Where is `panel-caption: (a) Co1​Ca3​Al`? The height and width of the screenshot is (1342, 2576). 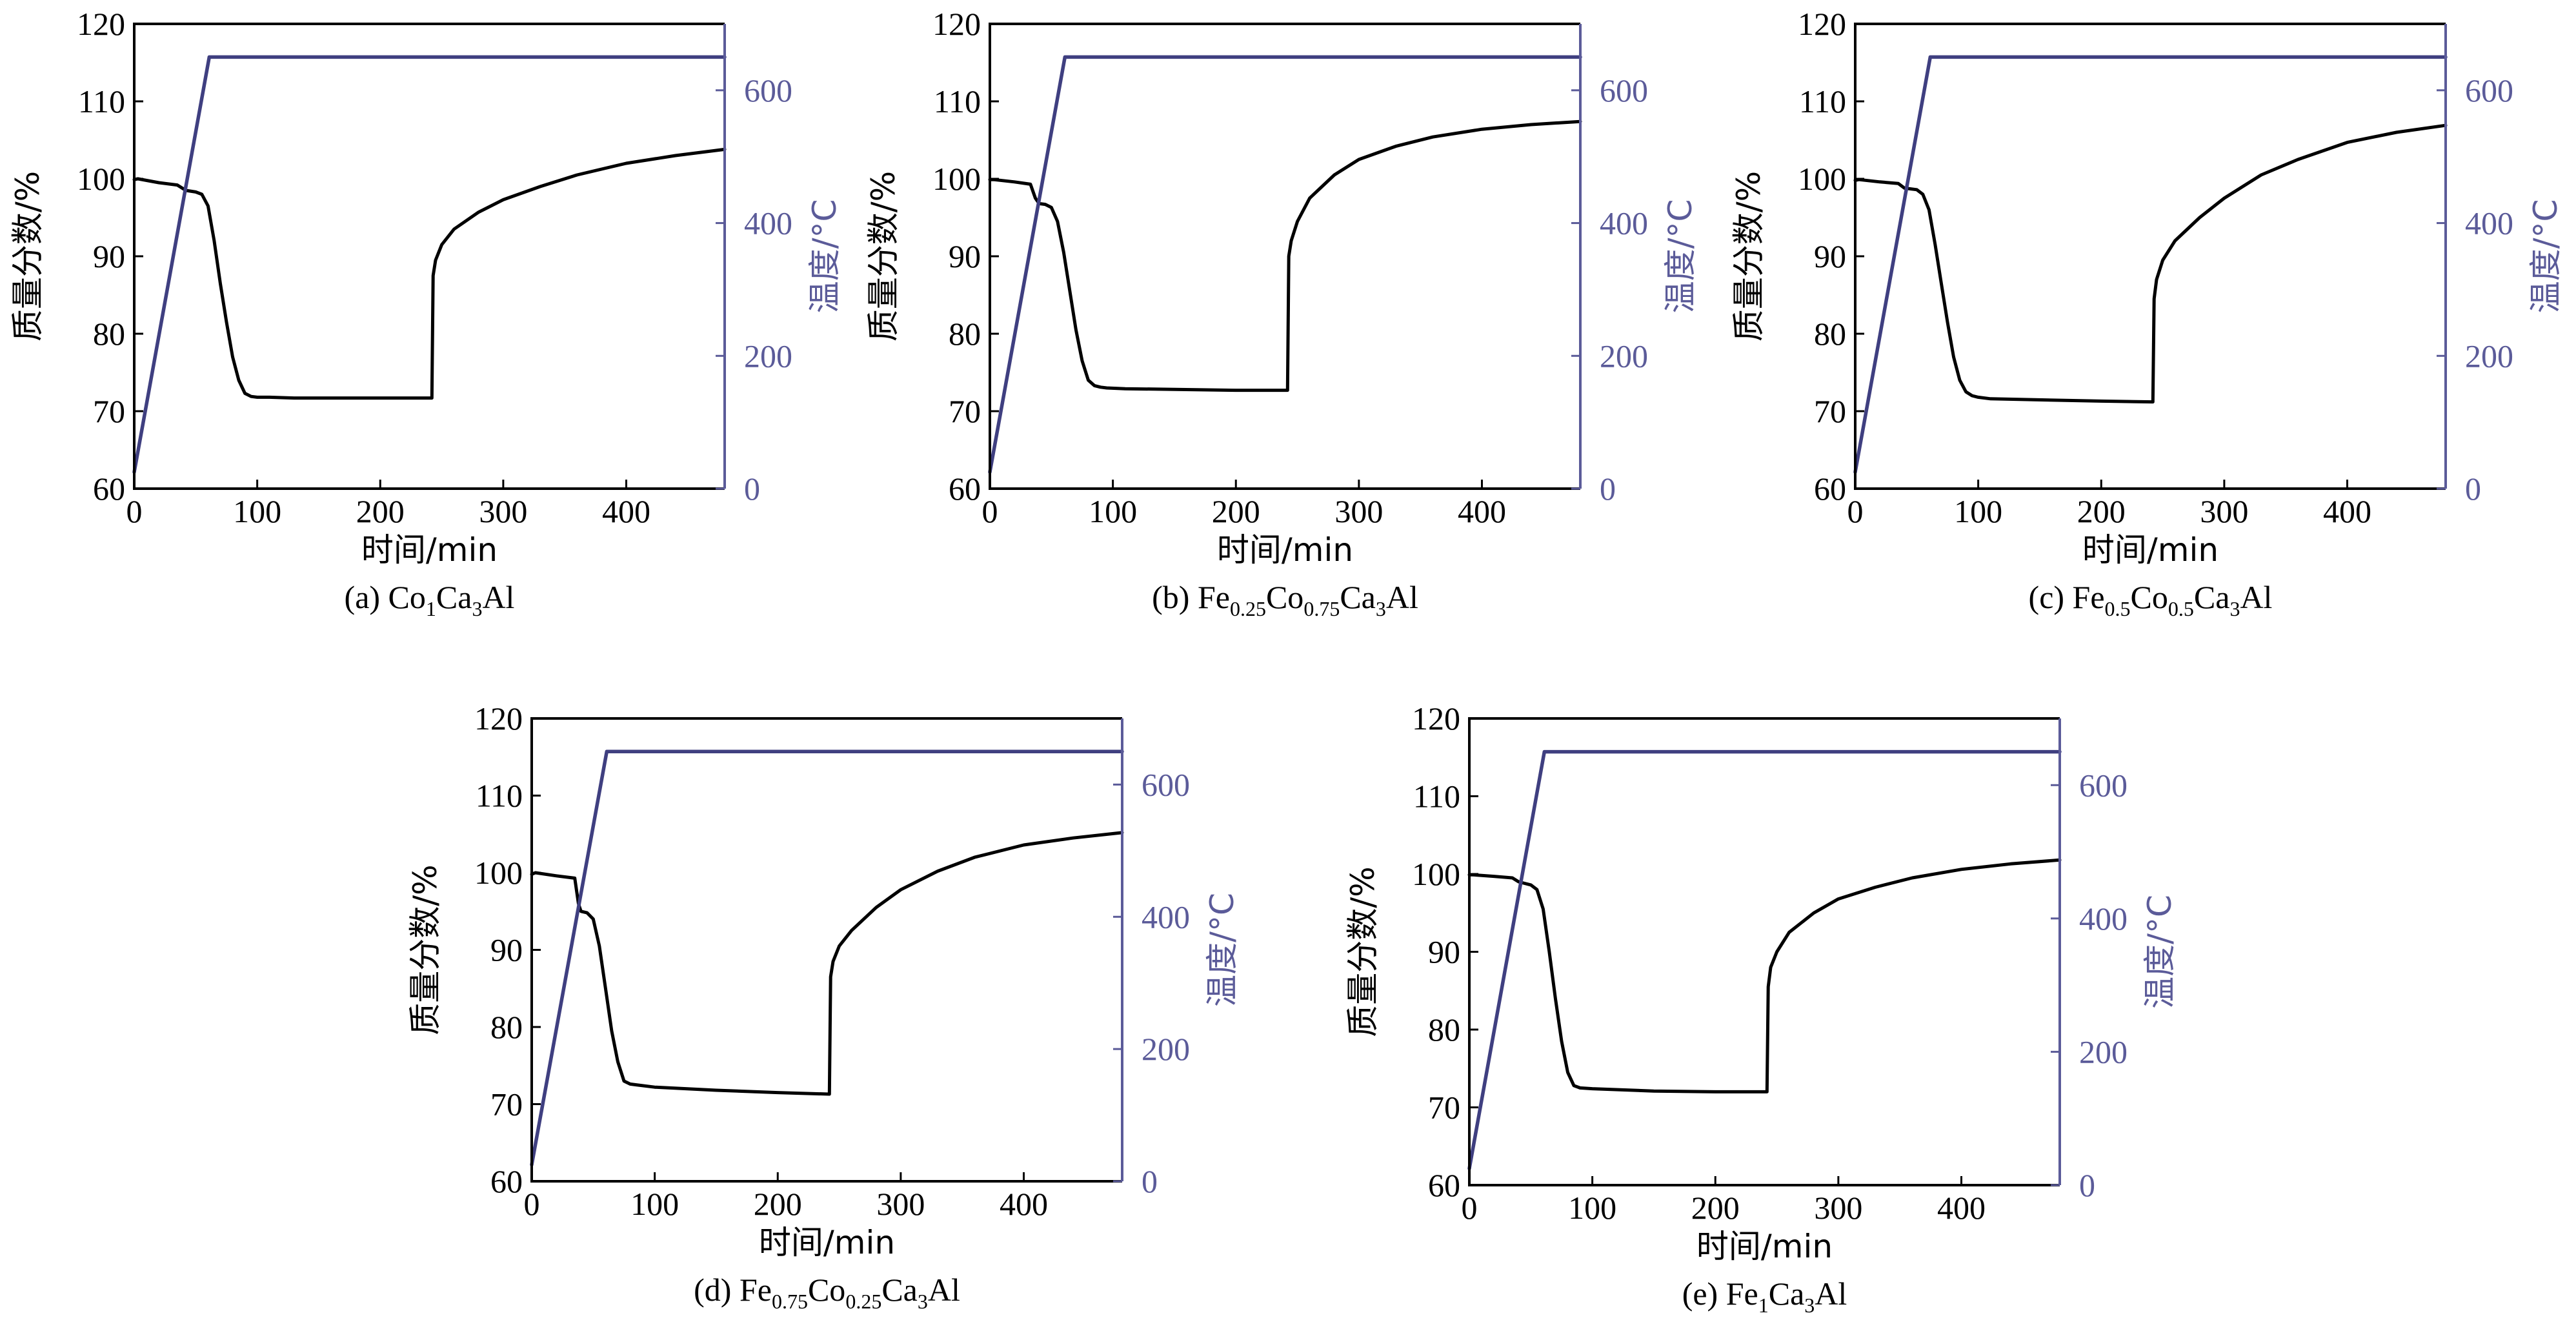
panel-caption: (a) Co1​Ca3​Al is located at coordinates (430, 599).